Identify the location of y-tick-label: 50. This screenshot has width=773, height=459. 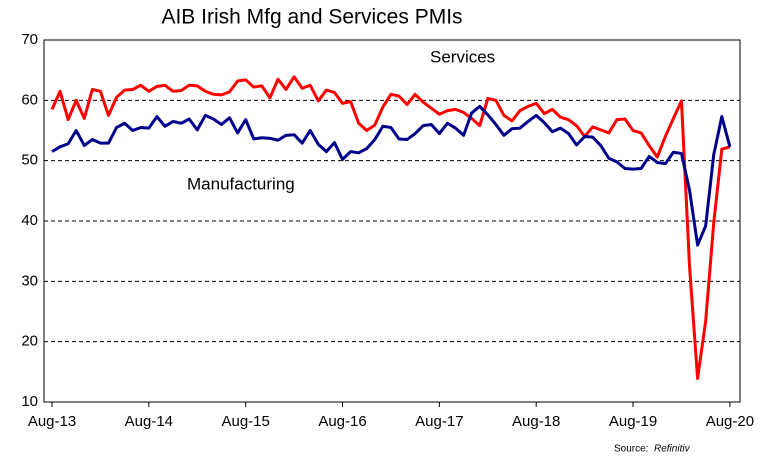
(29, 160).